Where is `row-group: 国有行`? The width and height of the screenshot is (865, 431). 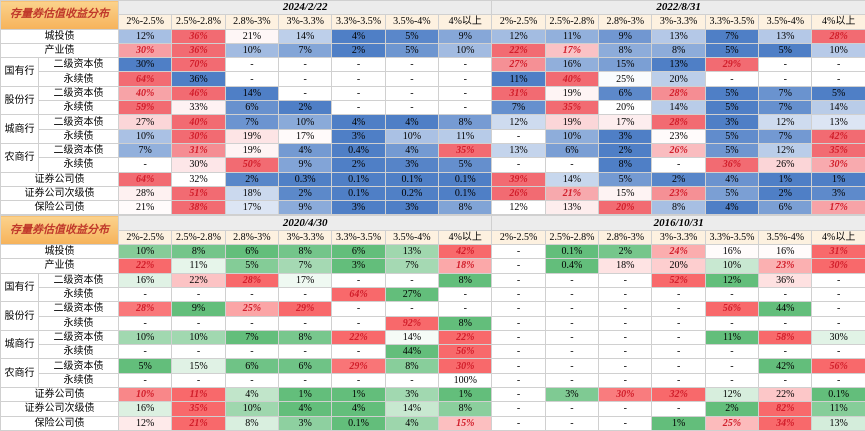 row-group: 国有行 is located at coordinates (19, 287).